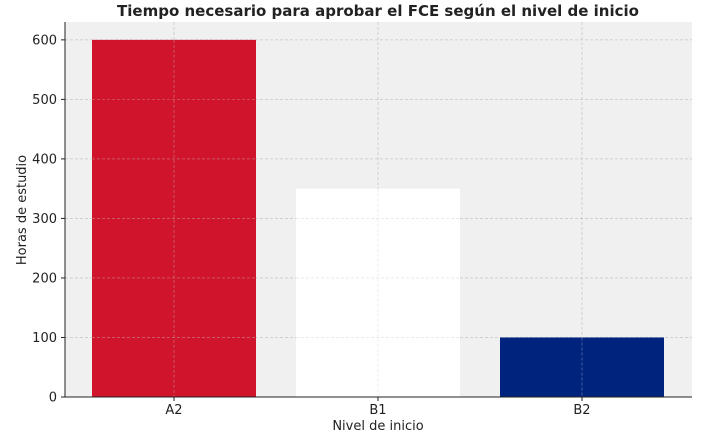 The image size is (704, 436). I want to click on bar-b2, so click(582, 367).